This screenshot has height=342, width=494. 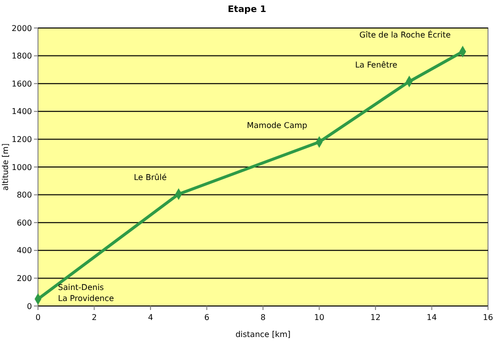 I want to click on y-tick-label: 400, so click(x=24, y=251).